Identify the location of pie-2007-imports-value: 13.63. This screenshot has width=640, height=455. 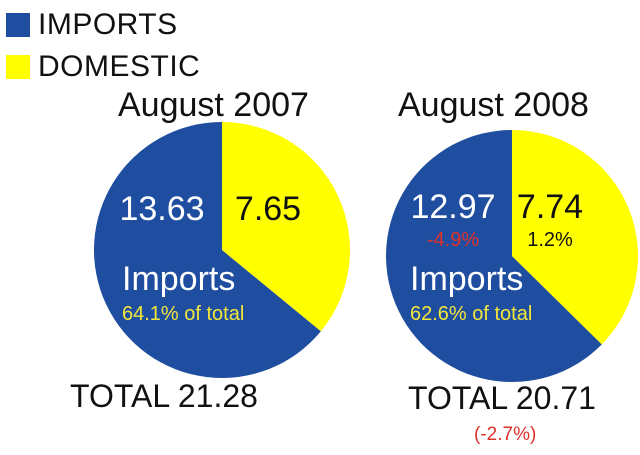
(161, 209).